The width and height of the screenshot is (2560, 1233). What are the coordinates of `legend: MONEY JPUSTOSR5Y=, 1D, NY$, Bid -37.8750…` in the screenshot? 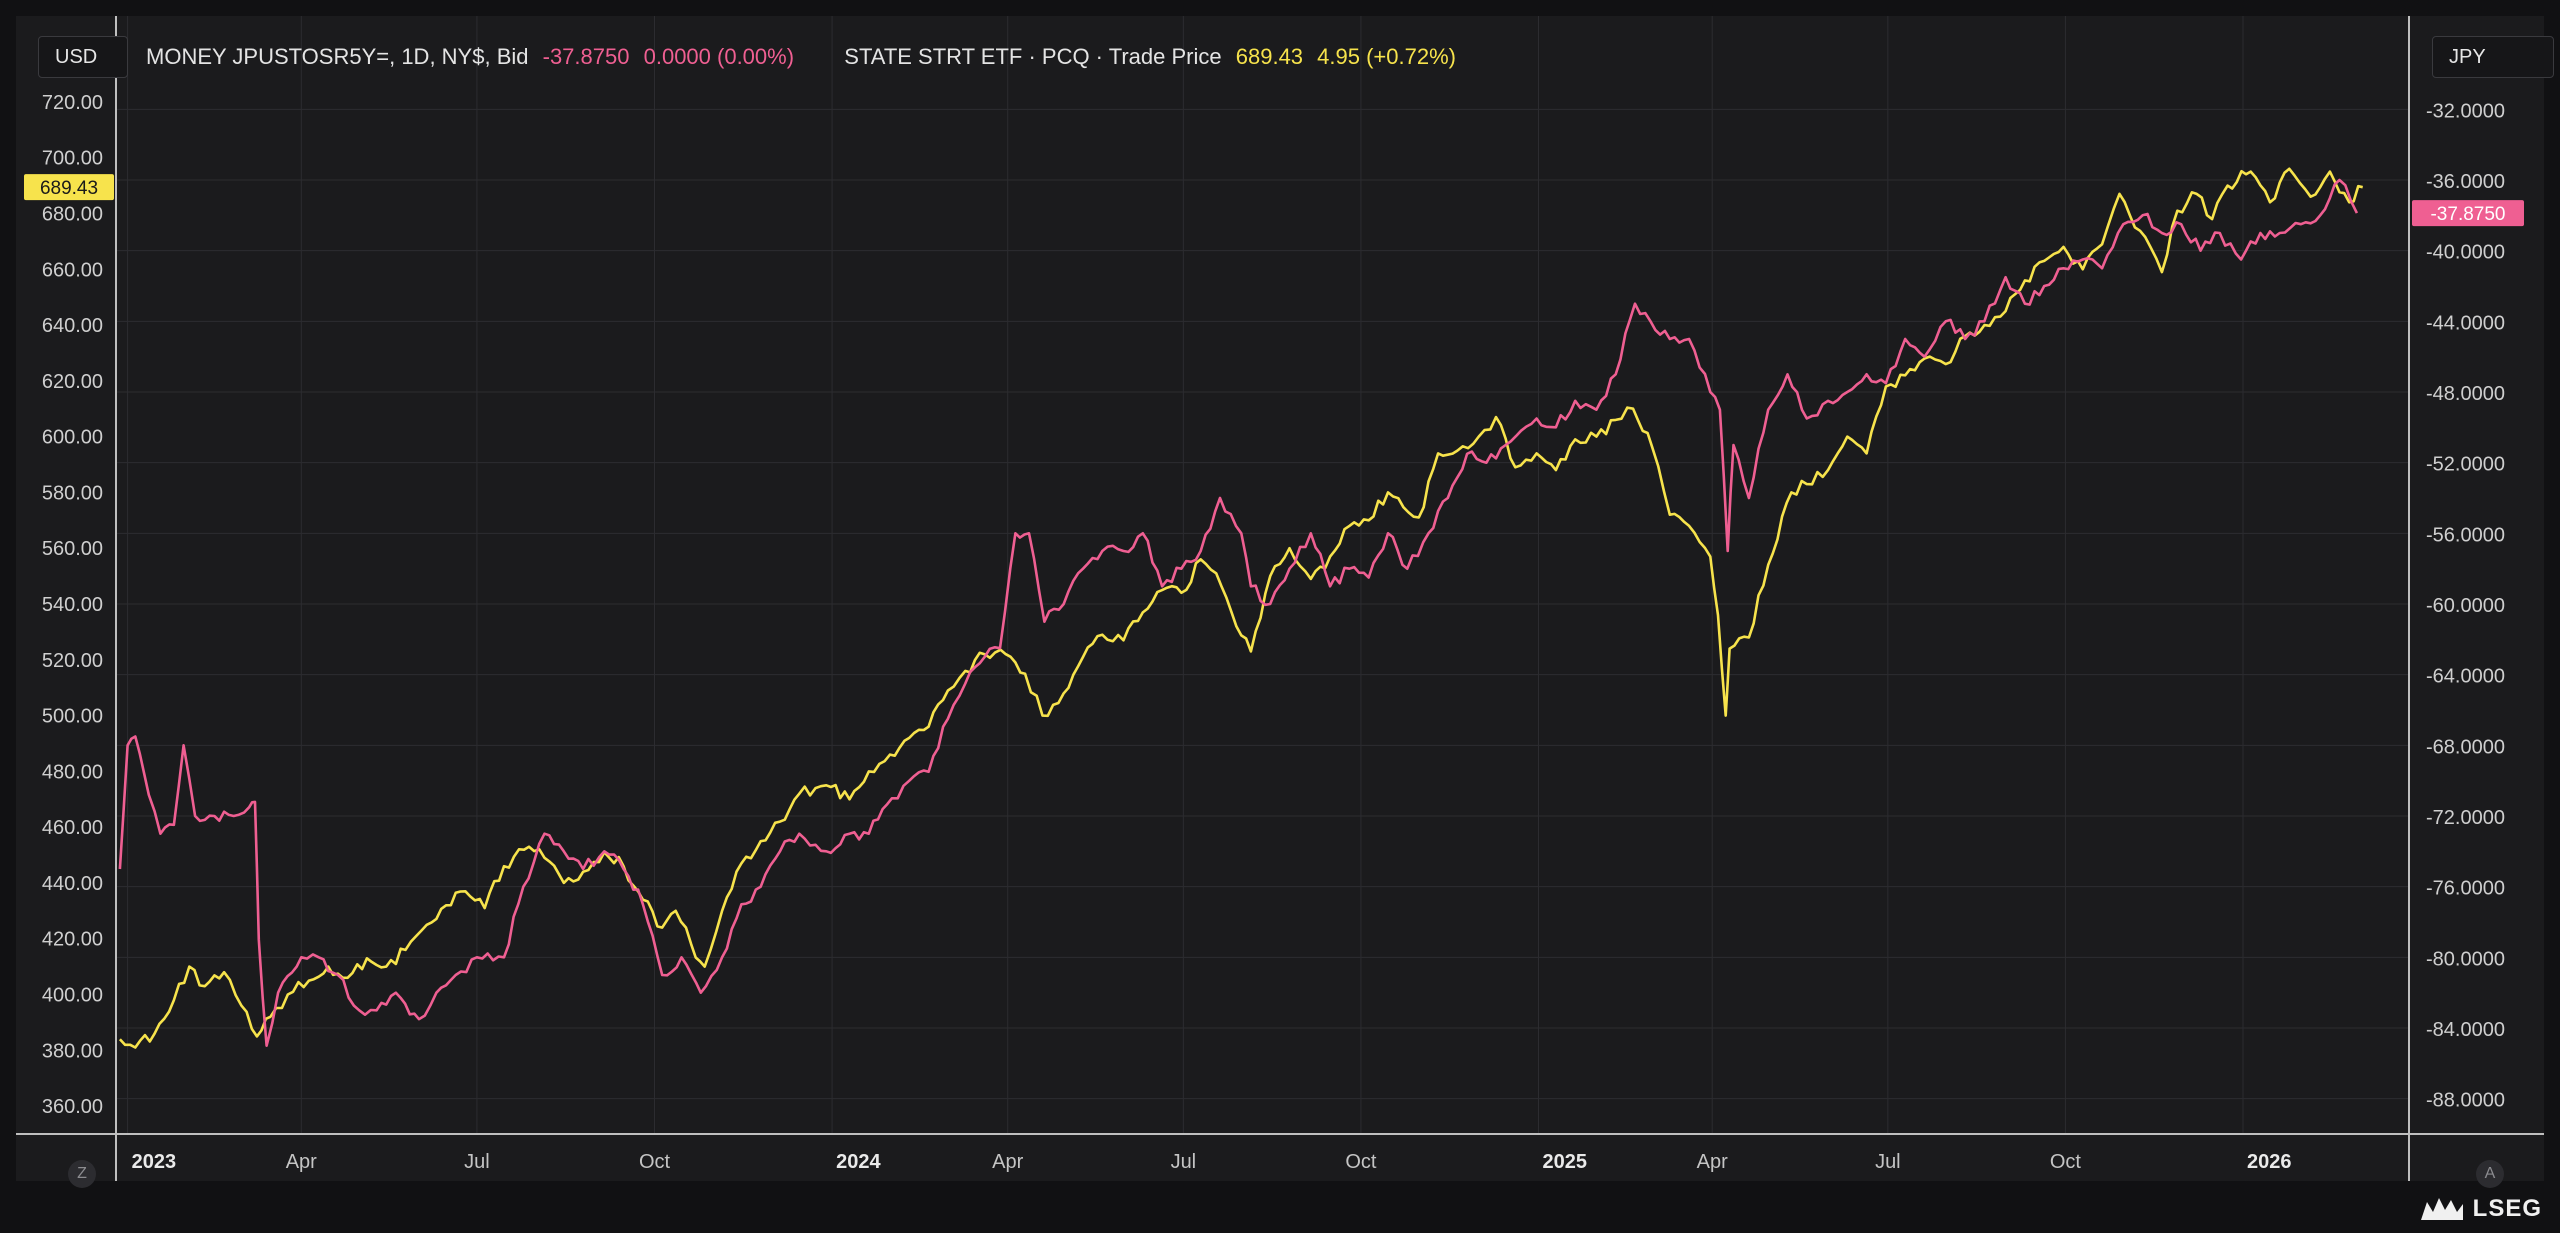 It's located at (805, 57).